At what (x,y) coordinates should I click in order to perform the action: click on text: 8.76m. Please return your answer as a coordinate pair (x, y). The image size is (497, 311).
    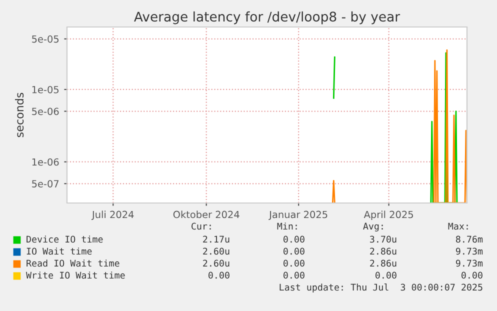
    Looking at the image, I should click on (469, 239).